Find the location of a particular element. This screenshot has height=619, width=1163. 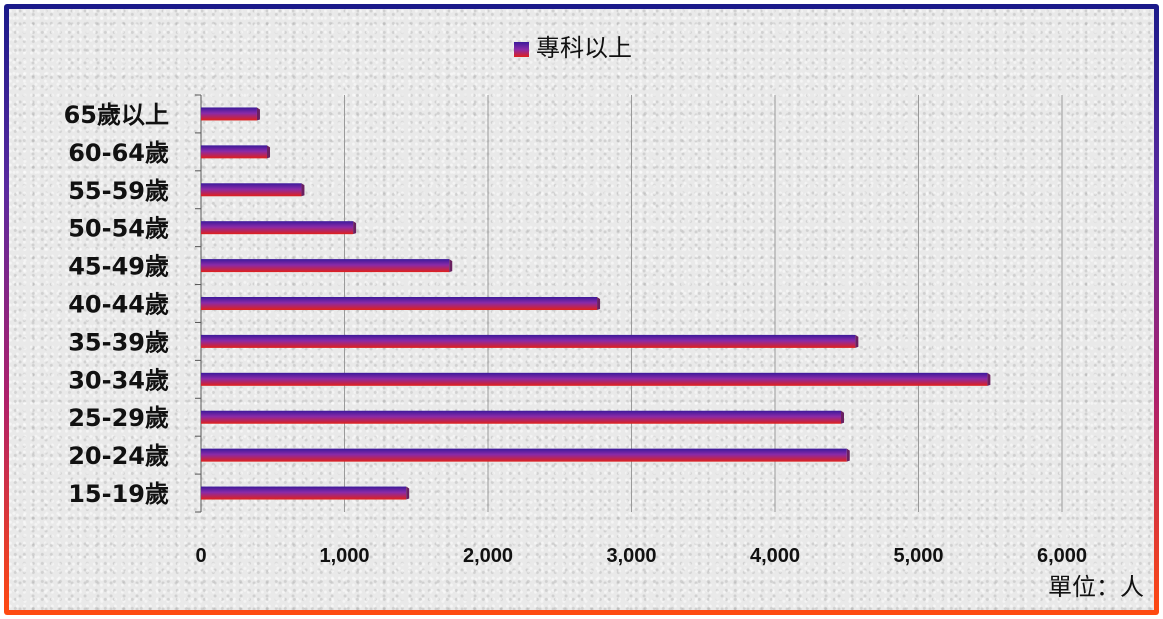

x-tick-label: 1,000 is located at coordinates (344, 556).